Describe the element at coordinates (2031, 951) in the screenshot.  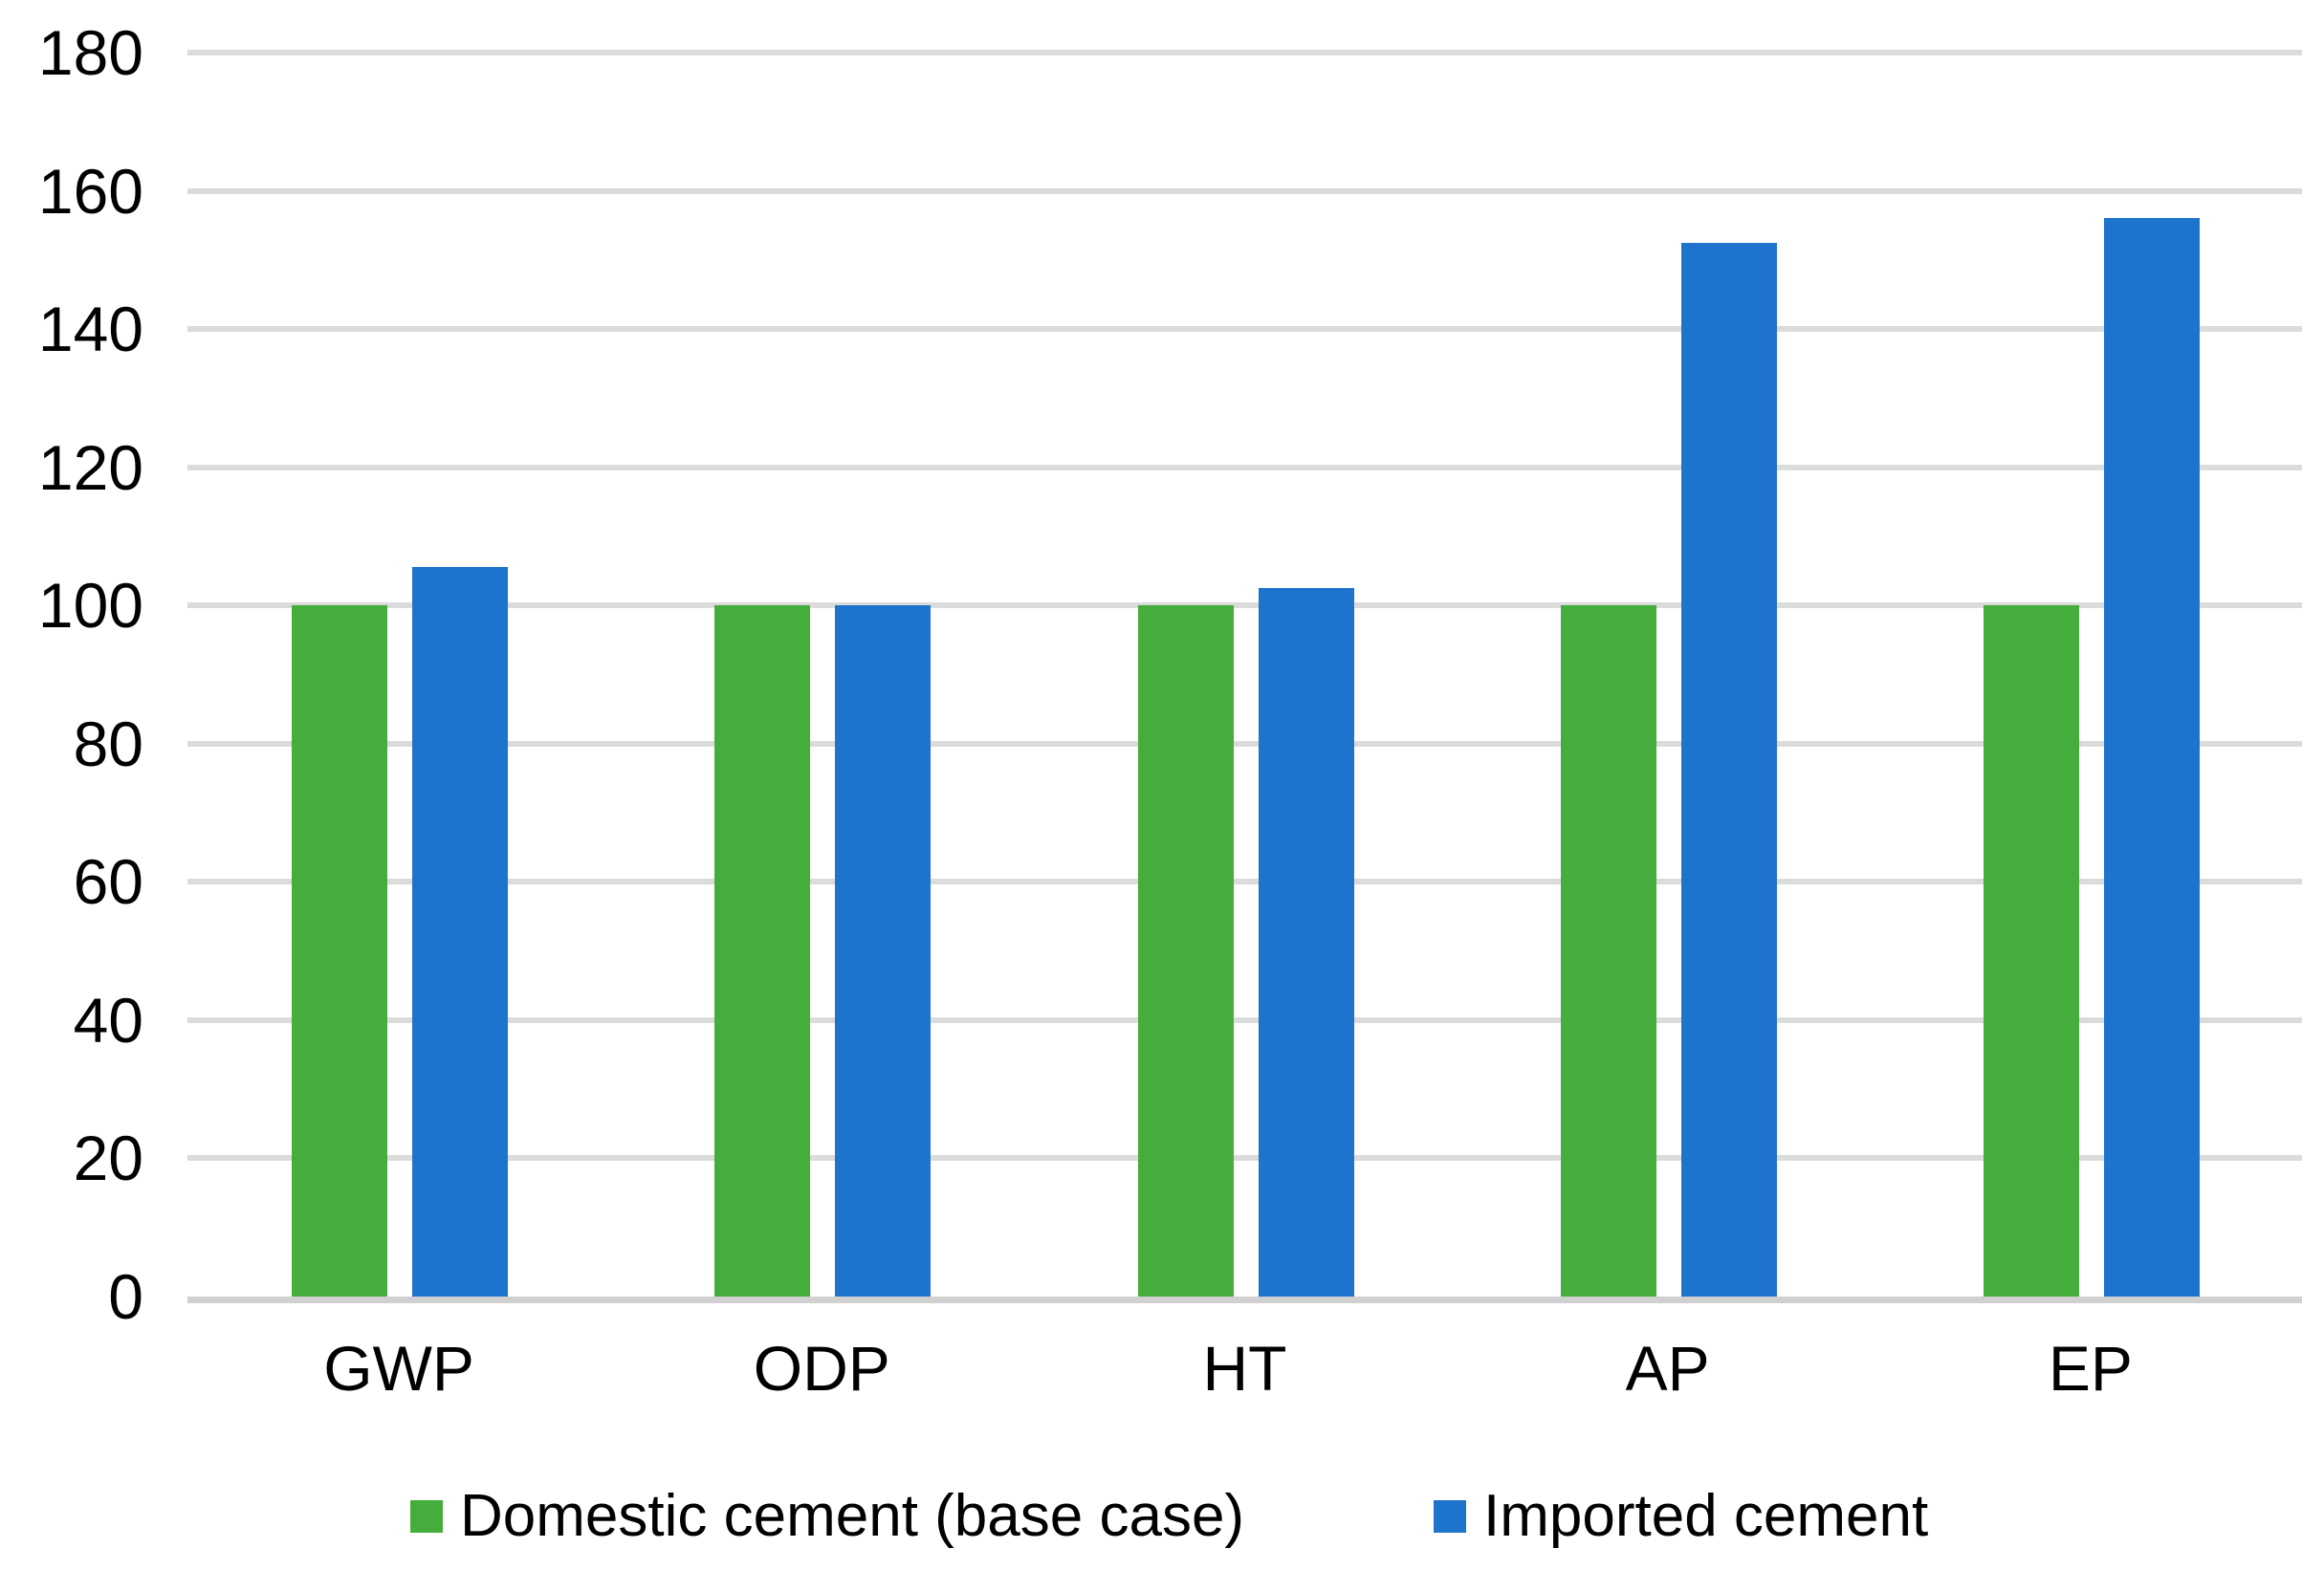
I see `bar-ep-domestic` at that location.